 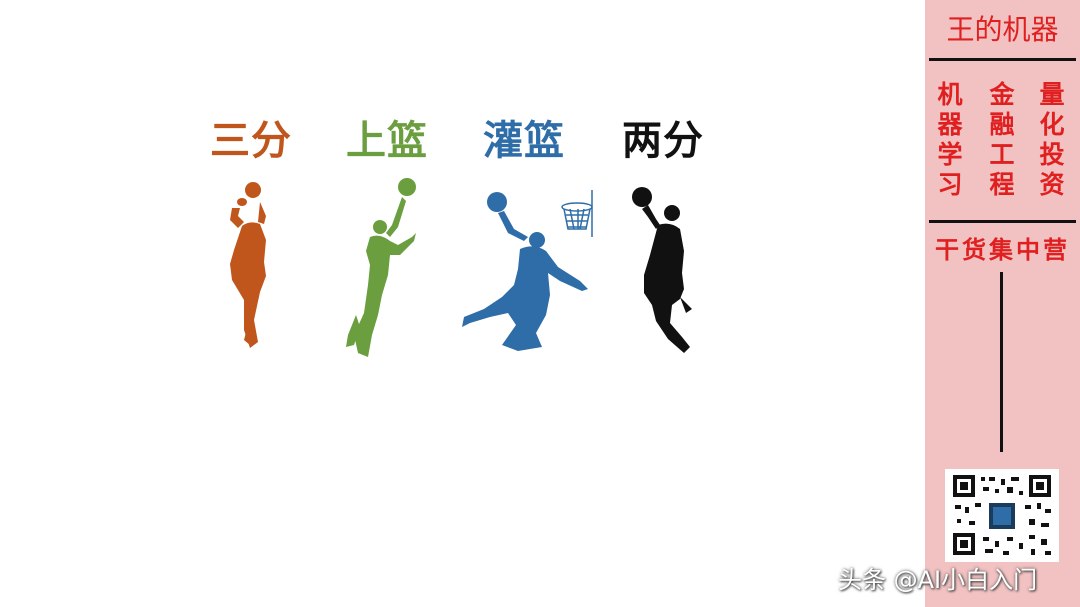 I want to click on qr-code-icon, so click(x=1002, y=515).